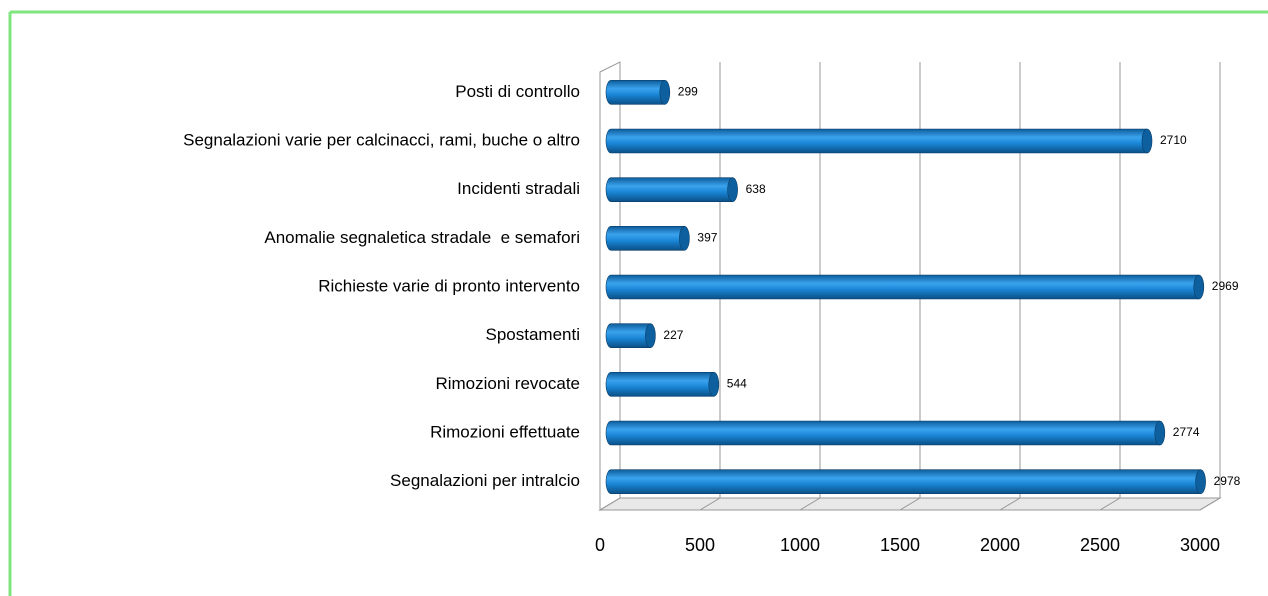 The image size is (1268, 596). I want to click on x-tick-label: 0, so click(600, 545).